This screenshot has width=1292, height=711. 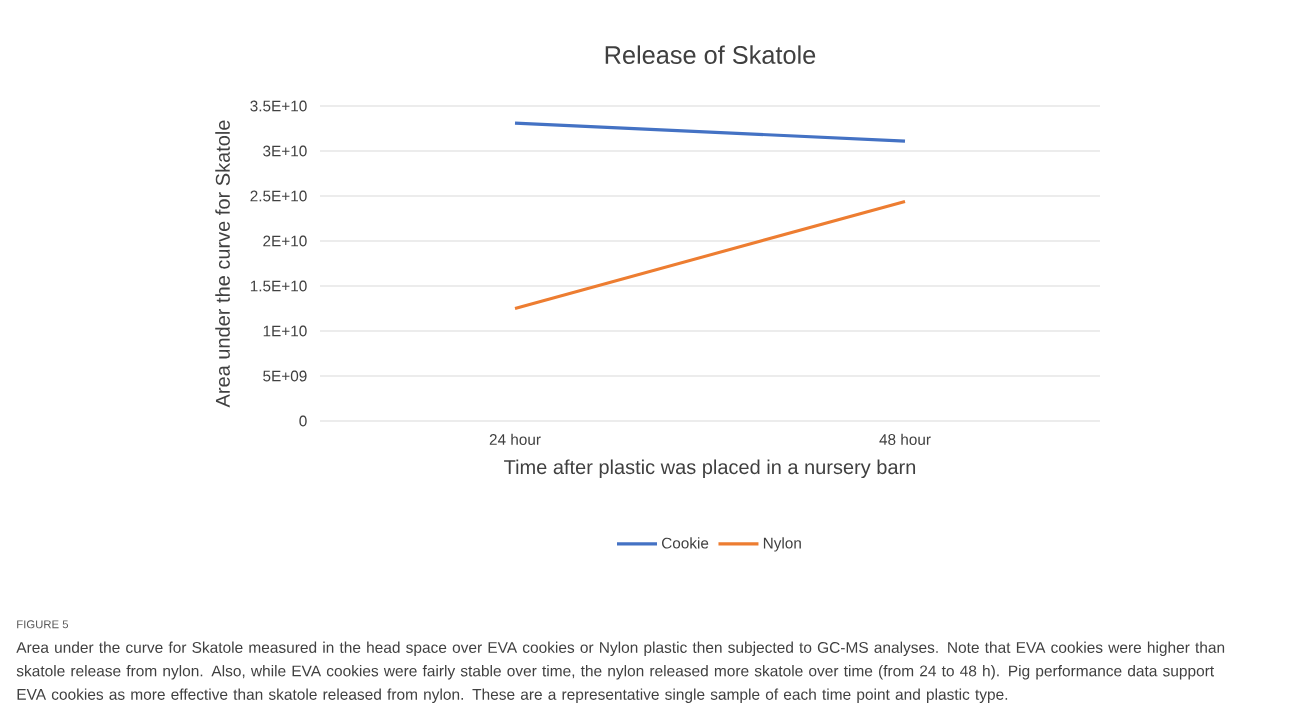 I want to click on chart-title: Release of Skatole, so click(x=710, y=54).